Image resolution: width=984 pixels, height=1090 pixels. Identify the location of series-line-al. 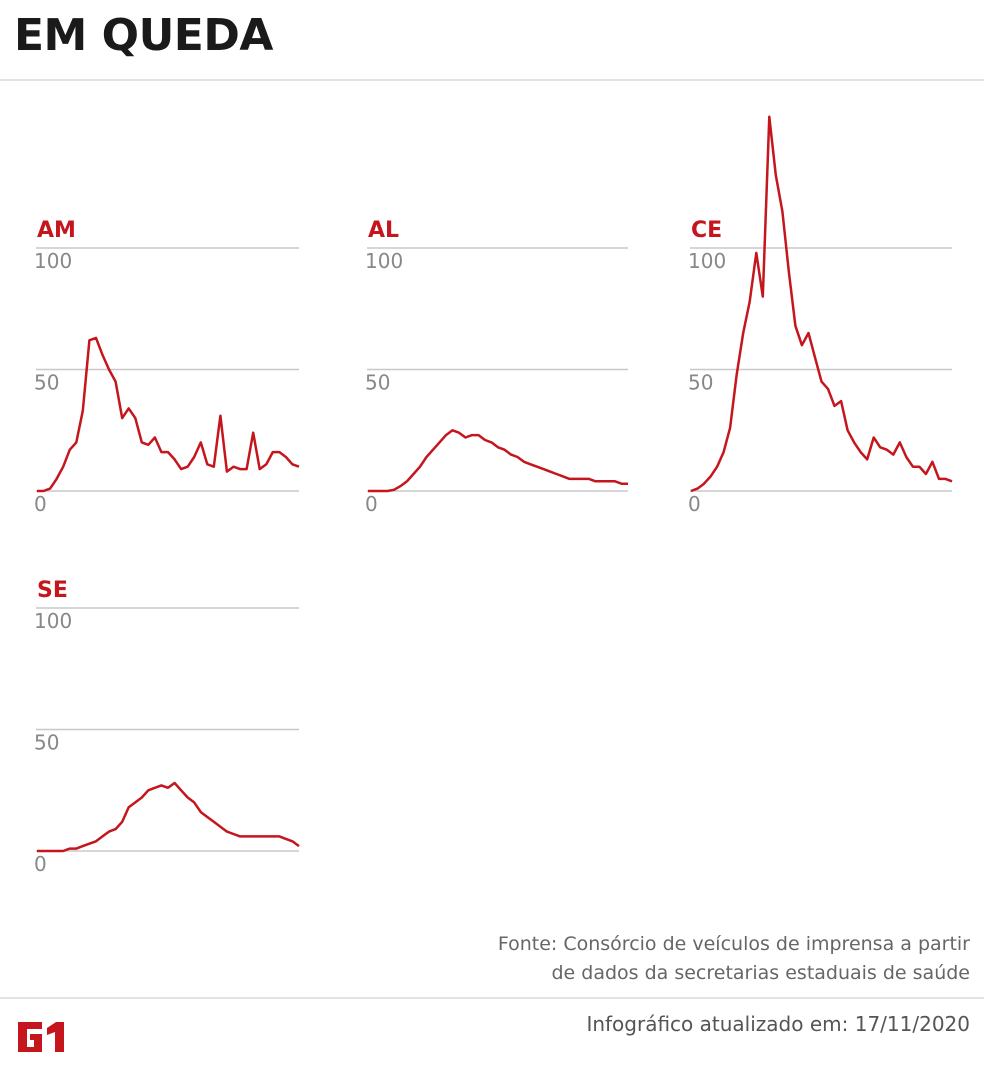
(498, 461).